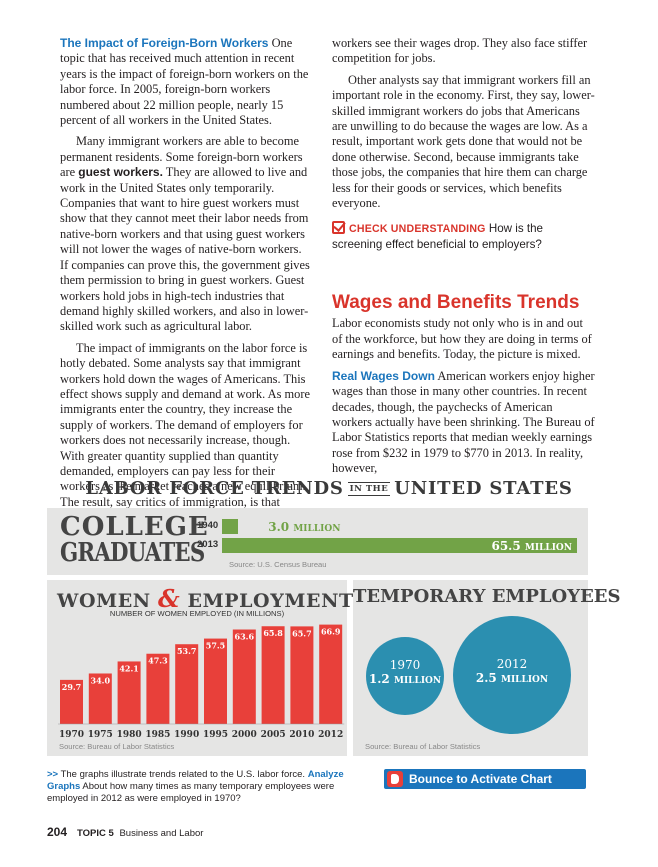  Describe the element at coordinates (169, 598) in the screenshot. I see `women-title-ampersand: &` at that location.